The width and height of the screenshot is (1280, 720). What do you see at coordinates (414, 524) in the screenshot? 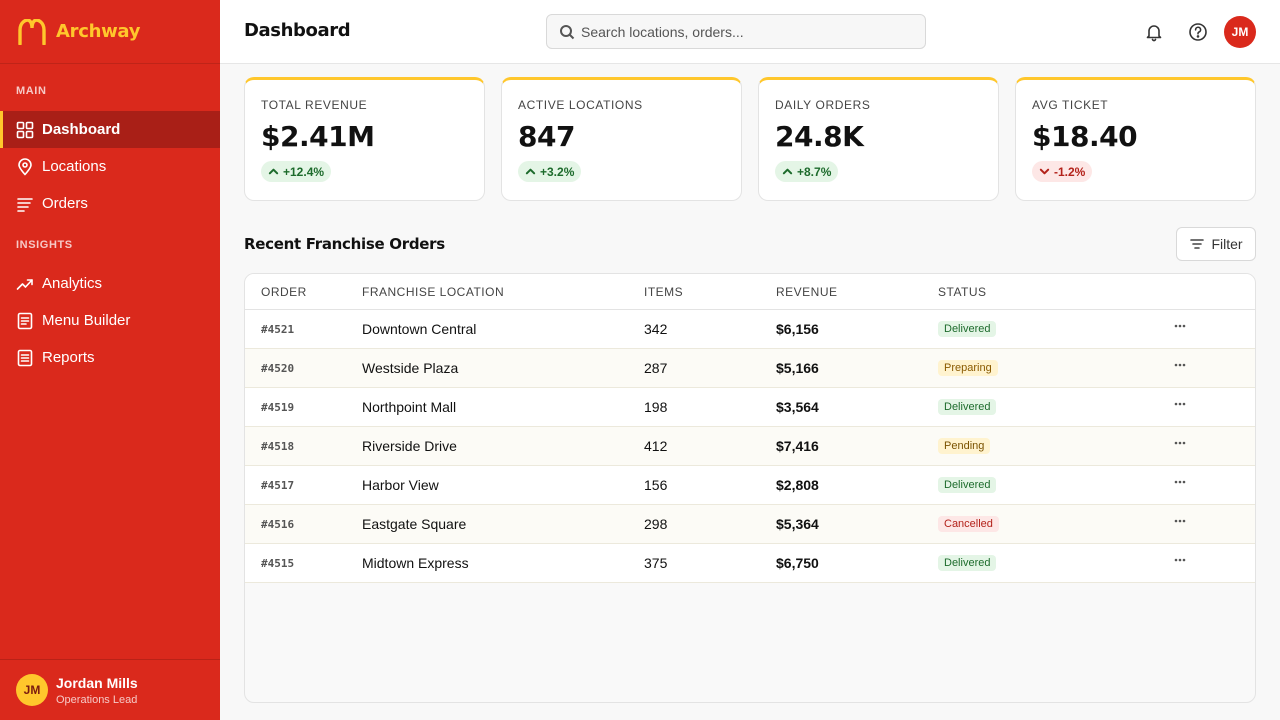
I see `franchise-location: Eastgate Square` at bounding box center [414, 524].